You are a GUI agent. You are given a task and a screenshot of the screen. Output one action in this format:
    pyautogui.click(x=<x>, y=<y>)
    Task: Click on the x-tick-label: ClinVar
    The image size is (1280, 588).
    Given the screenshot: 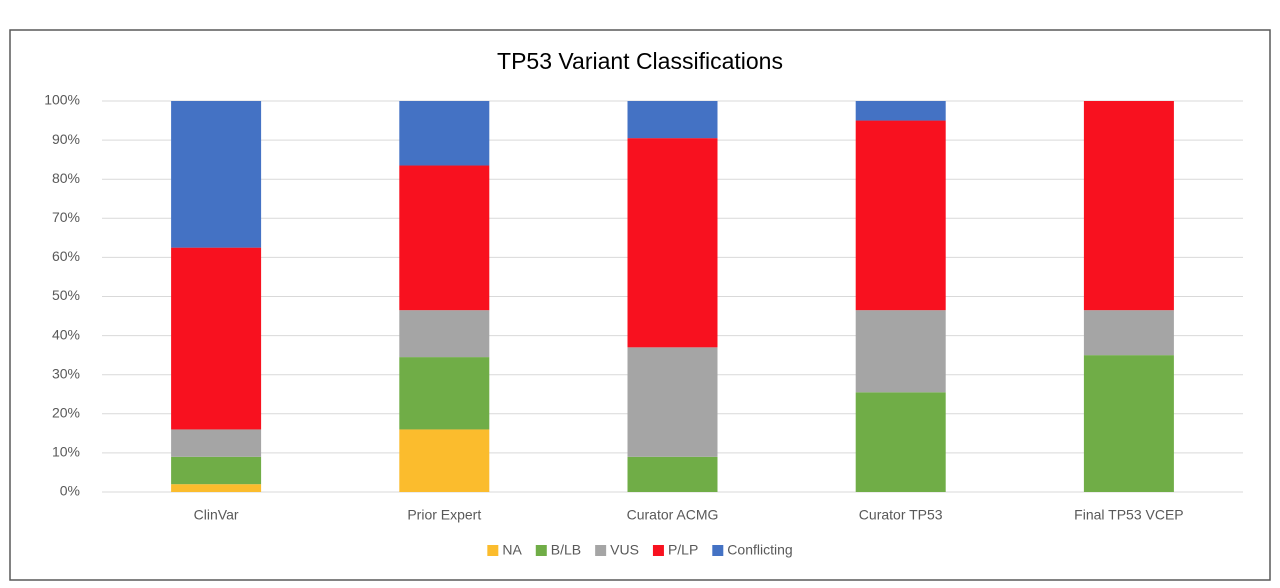 What is the action you would take?
    pyautogui.click(x=216, y=515)
    